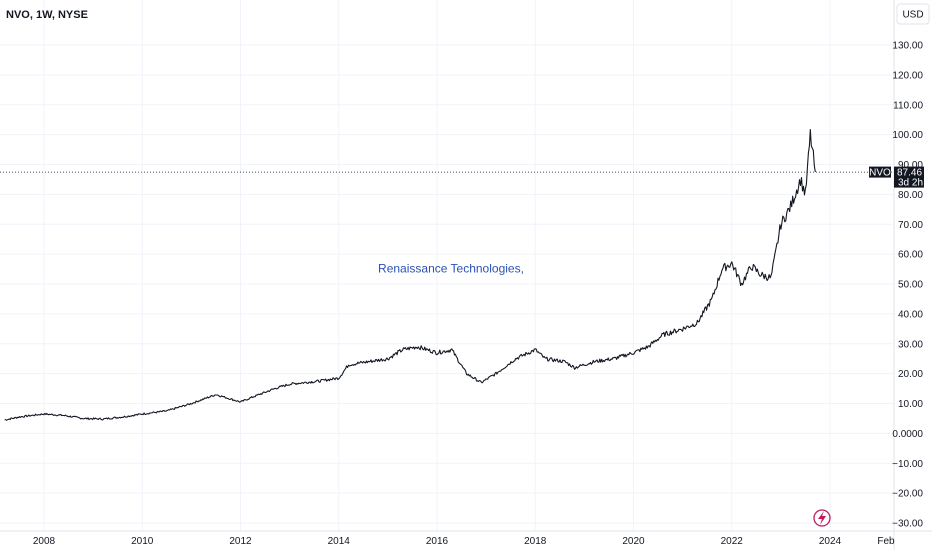  What do you see at coordinates (732, 541) in the screenshot?
I see `x-tick-label: 2022` at bounding box center [732, 541].